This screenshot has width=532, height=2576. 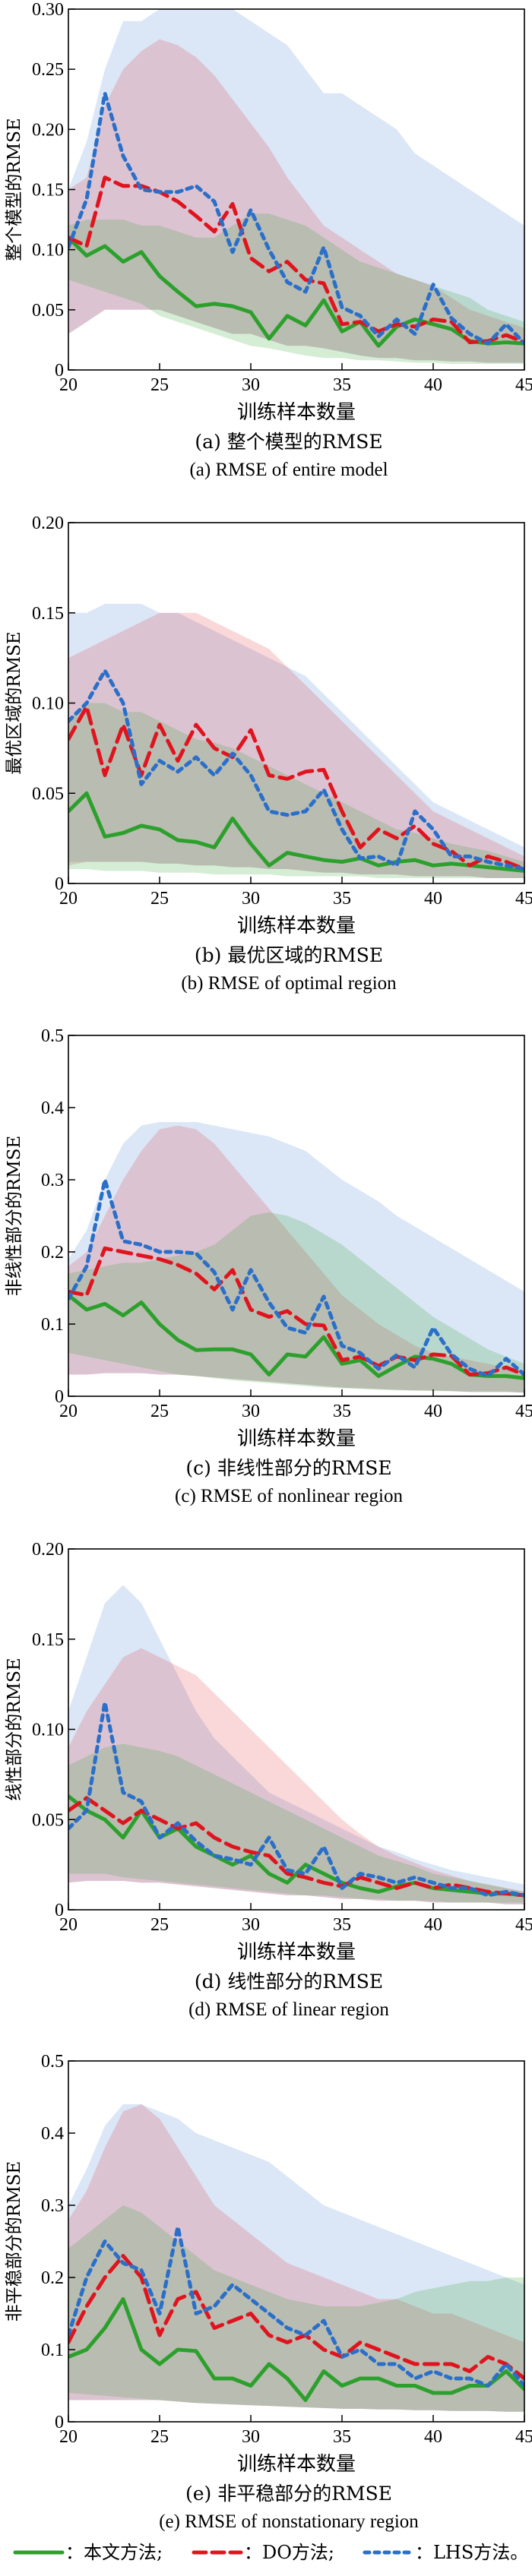 What do you see at coordinates (15, 1729) in the screenshot?
I see `y-axis-label: 线性部分的RMSE` at bounding box center [15, 1729].